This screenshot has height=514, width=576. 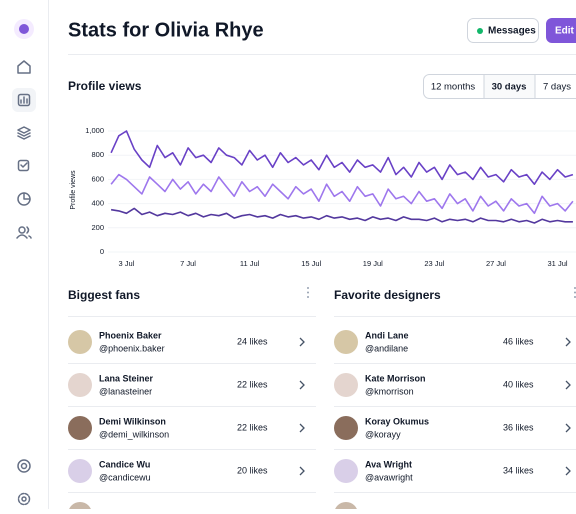 What do you see at coordinates (518, 384) in the screenshot?
I see `likes: 40 likes` at bounding box center [518, 384].